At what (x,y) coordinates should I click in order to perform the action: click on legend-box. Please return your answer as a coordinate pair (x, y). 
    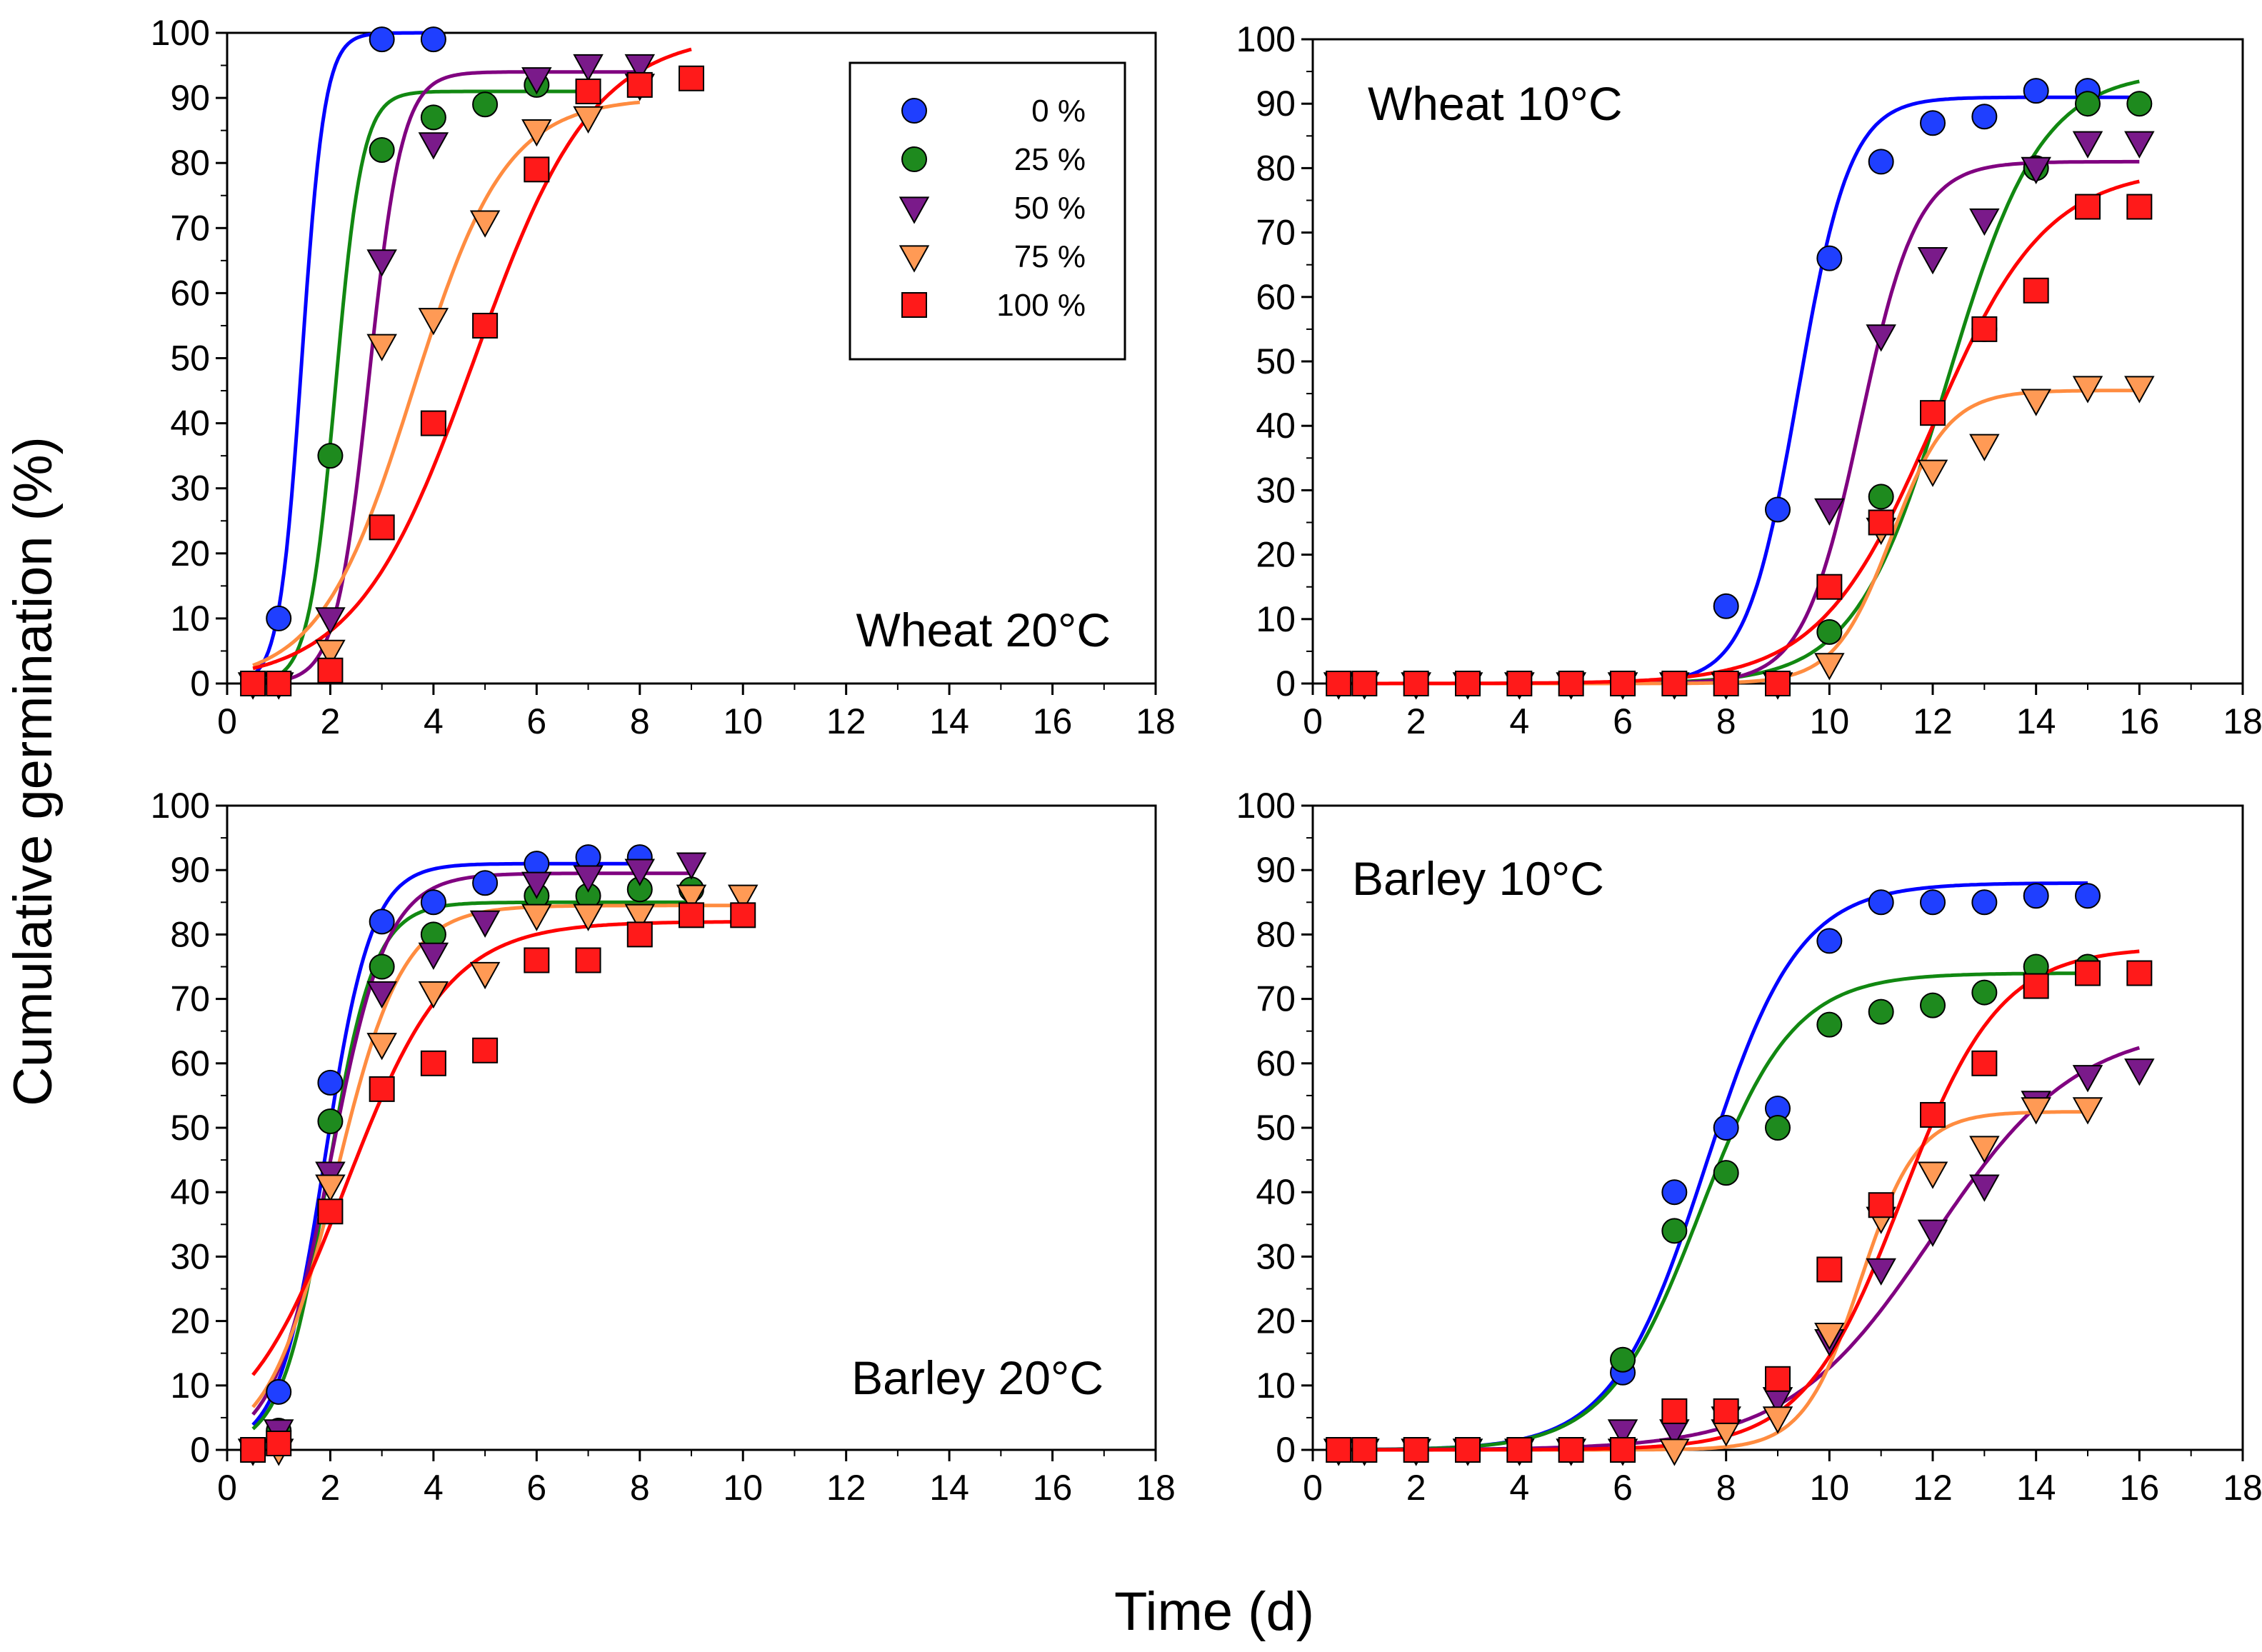
    Looking at the image, I should click on (988, 211).